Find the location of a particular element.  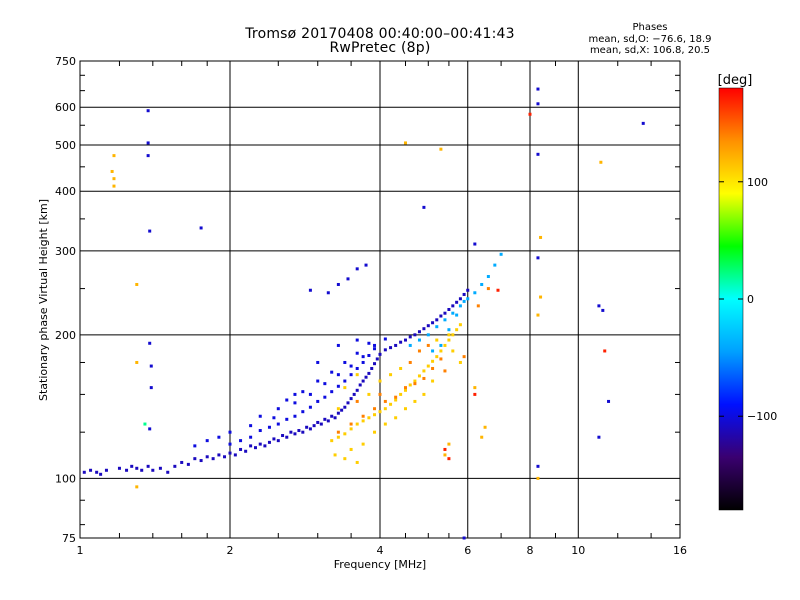

phases-mean-x: mean, sd,X: 106.8, 20.5 is located at coordinates (650, 50).